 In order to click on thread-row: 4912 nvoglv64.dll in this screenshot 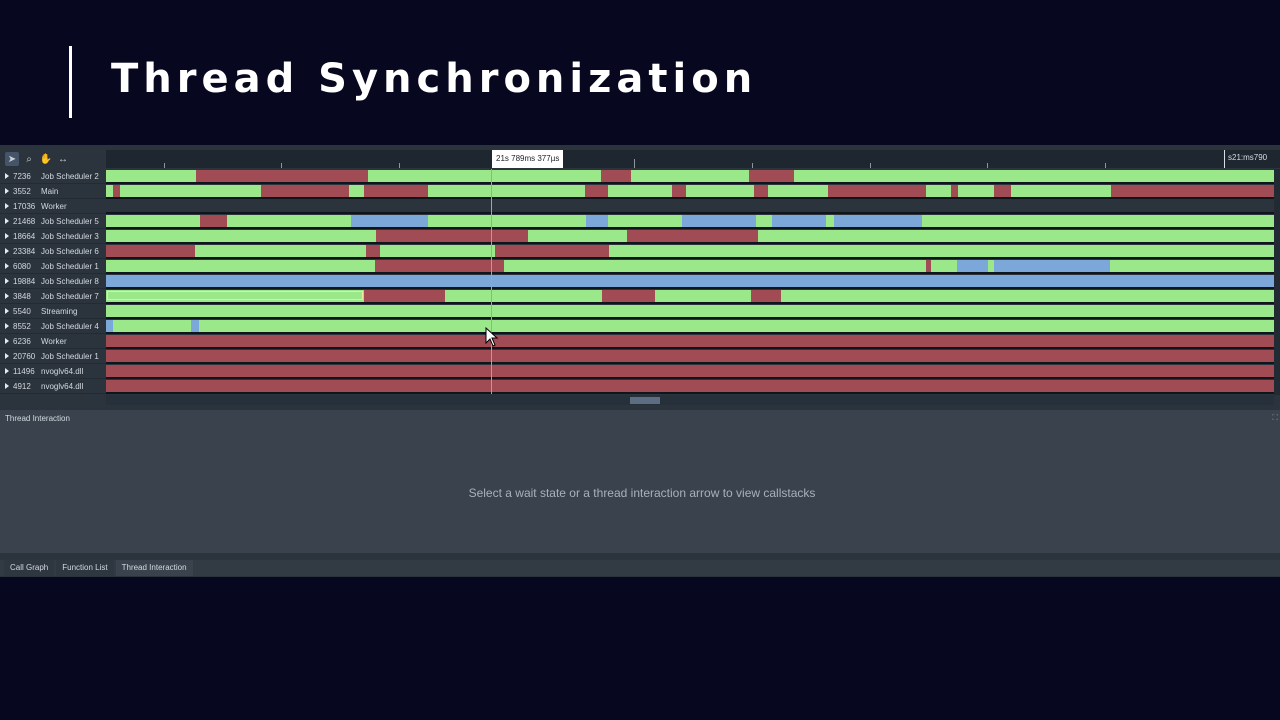, I will do `click(53, 386)`.